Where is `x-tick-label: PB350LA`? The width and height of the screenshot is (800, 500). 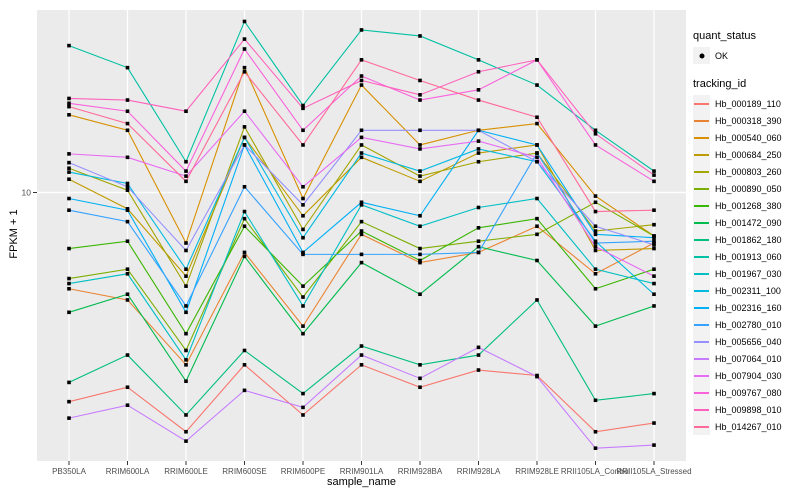
x-tick-label: PB350LA is located at coordinates (69, 471).